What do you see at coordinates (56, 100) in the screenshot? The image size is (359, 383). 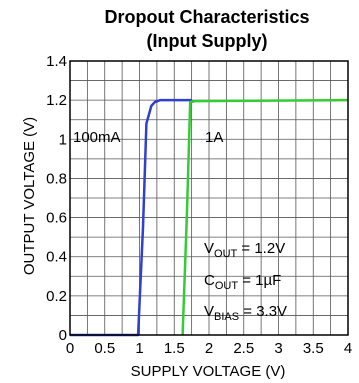 I see `y-tick-label: 1.2` at bounding box center [56, 100].